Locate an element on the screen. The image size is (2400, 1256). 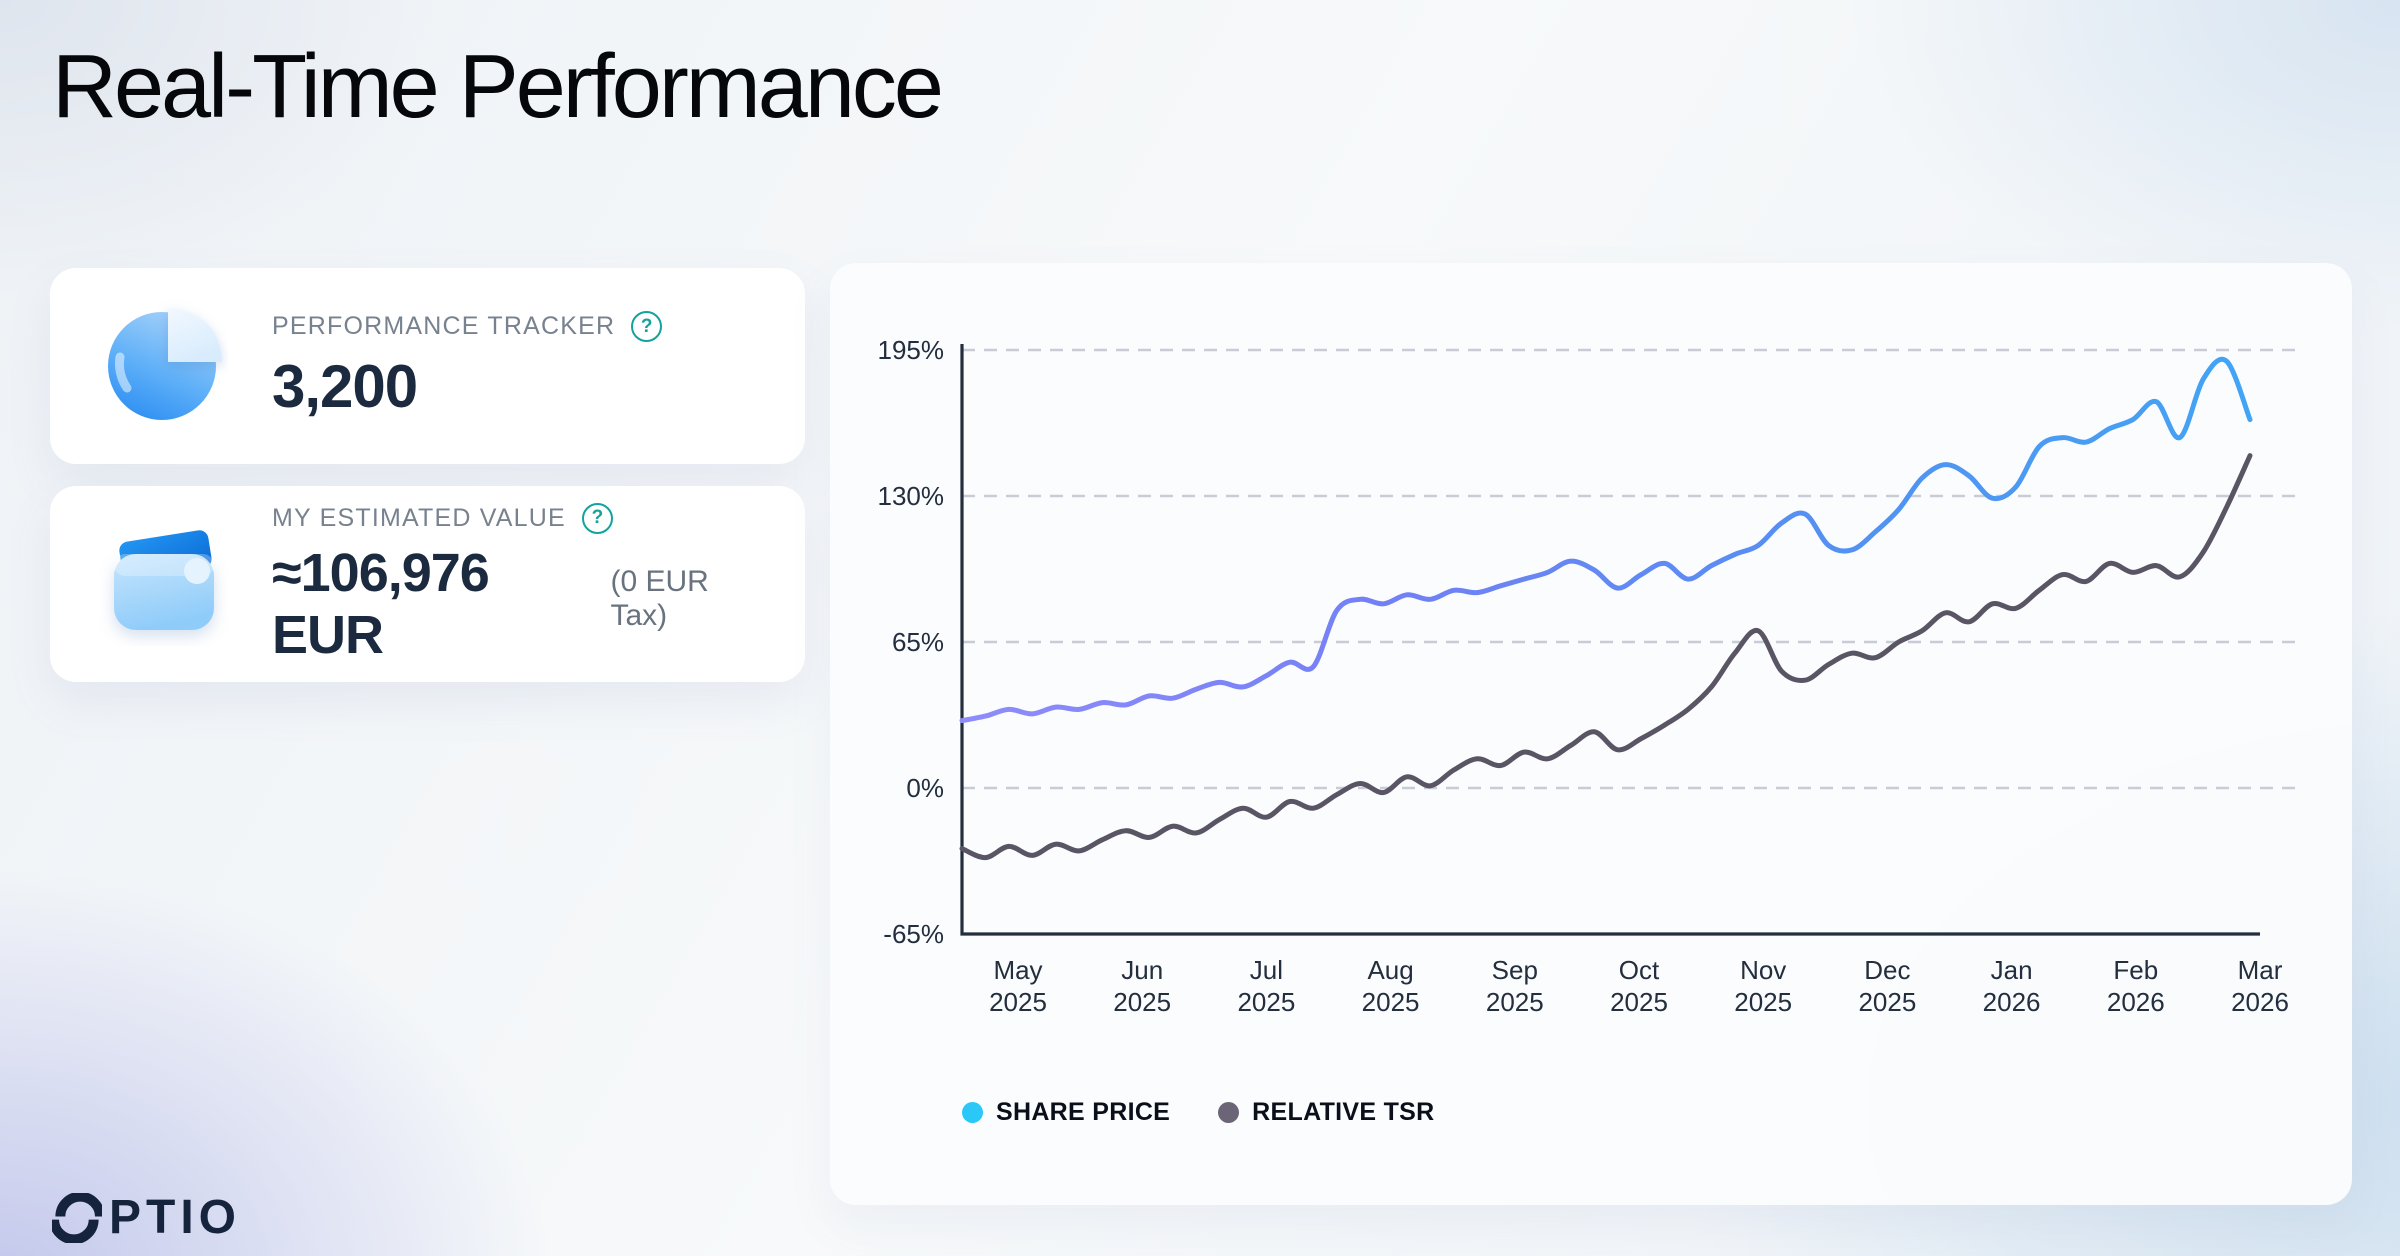
svg-text: 65% is located at coordinates (918, 642).